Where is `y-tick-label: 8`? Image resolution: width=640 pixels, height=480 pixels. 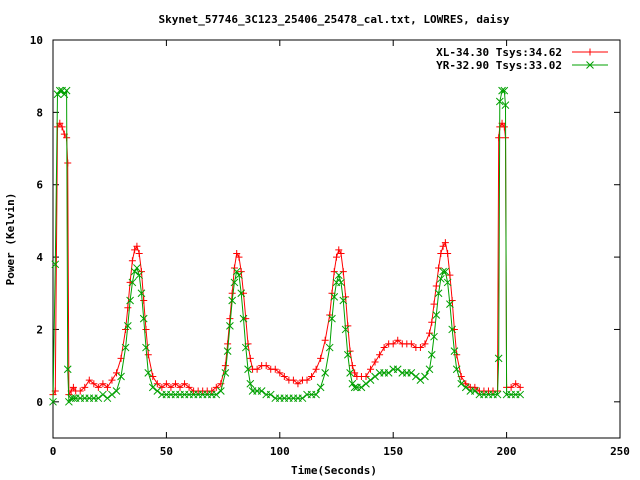
y-tick-label: 8 is located at coordinates (39, 112).